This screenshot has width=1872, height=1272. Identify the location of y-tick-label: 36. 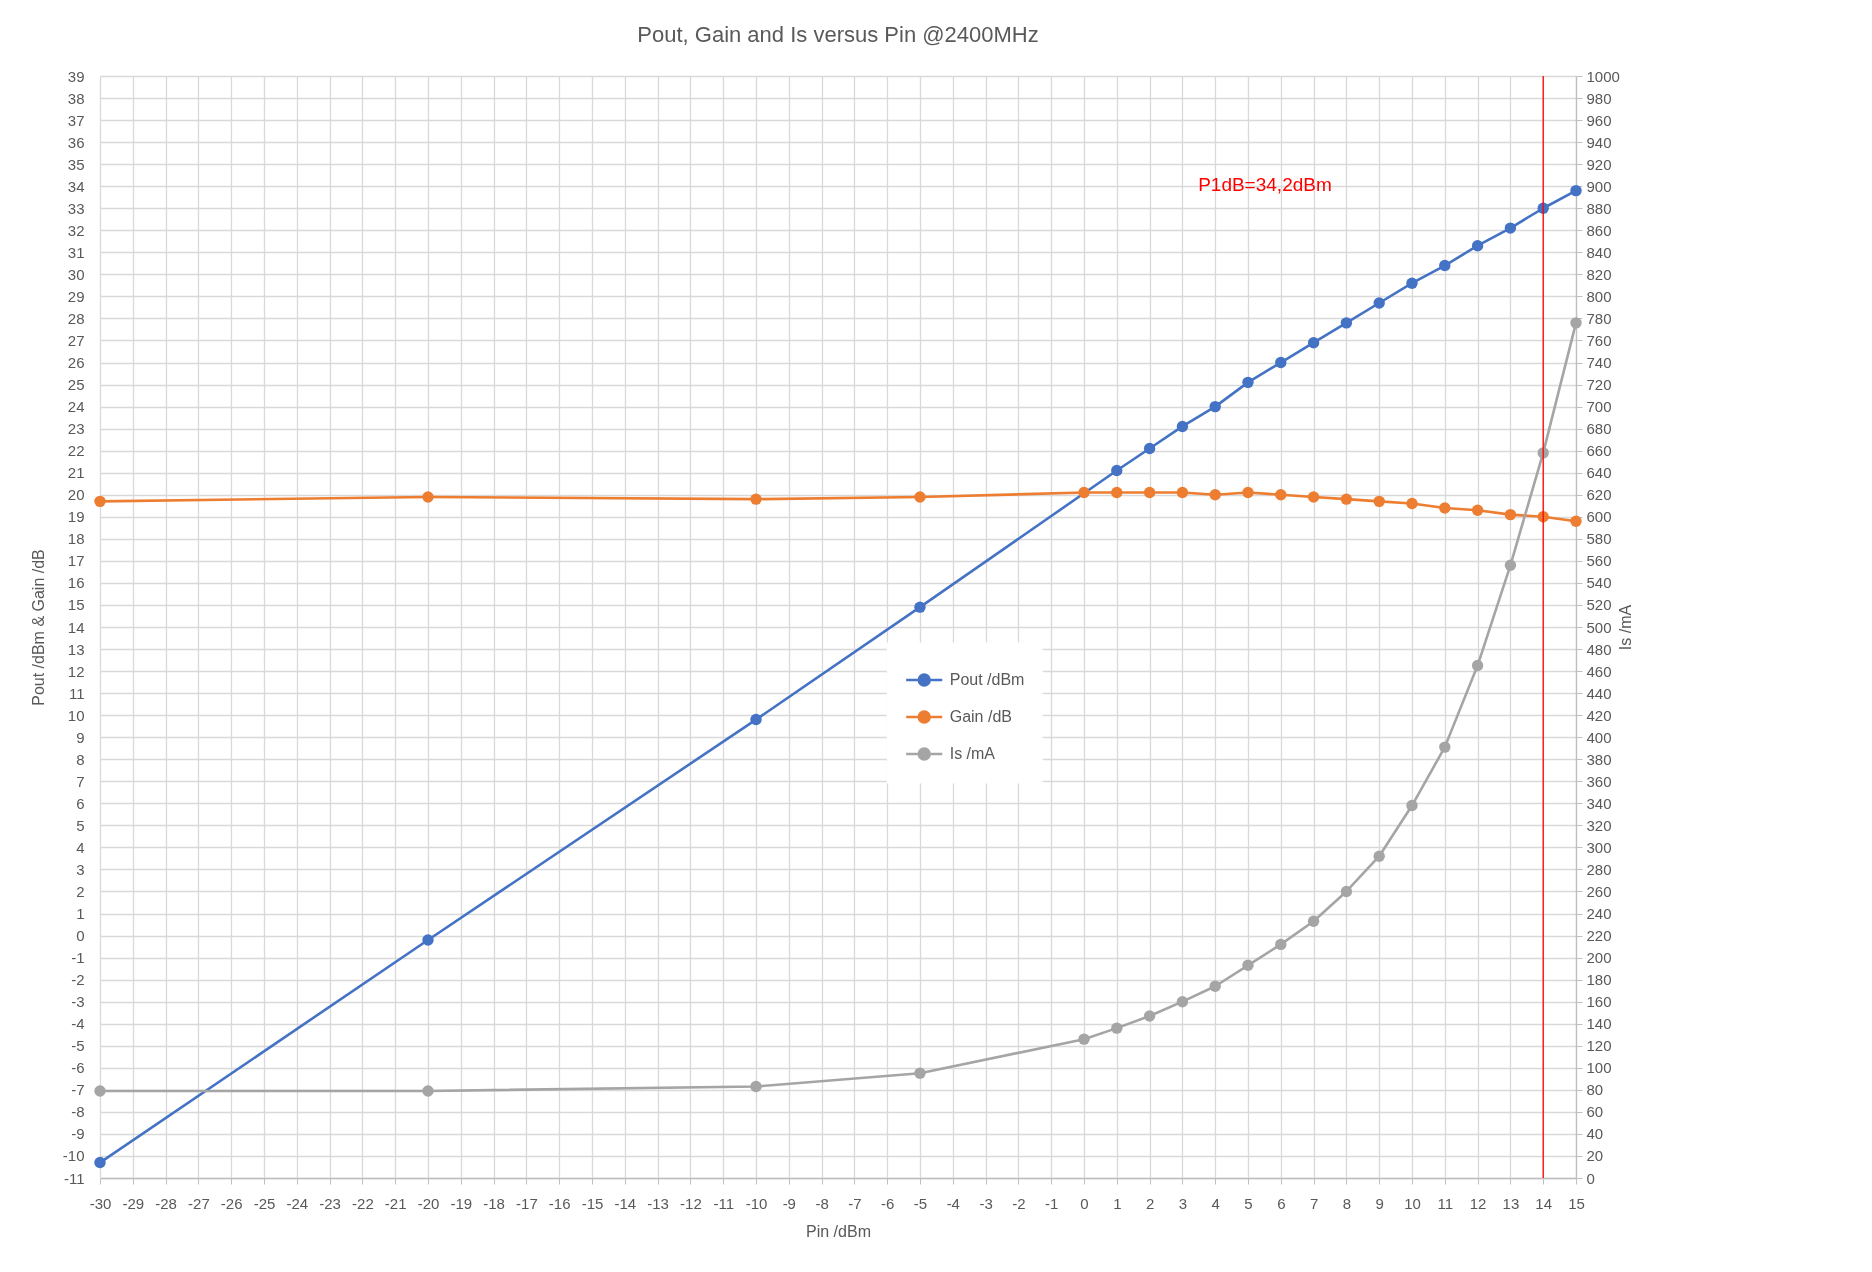
(76, 142).